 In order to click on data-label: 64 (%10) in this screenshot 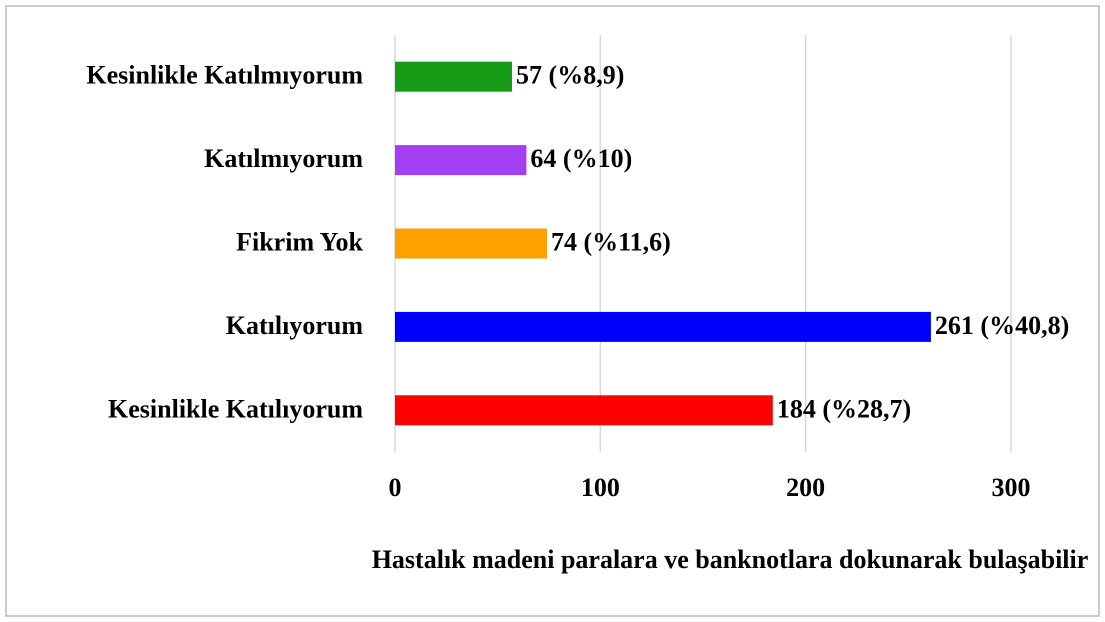, I will do `click(581, 158)`.